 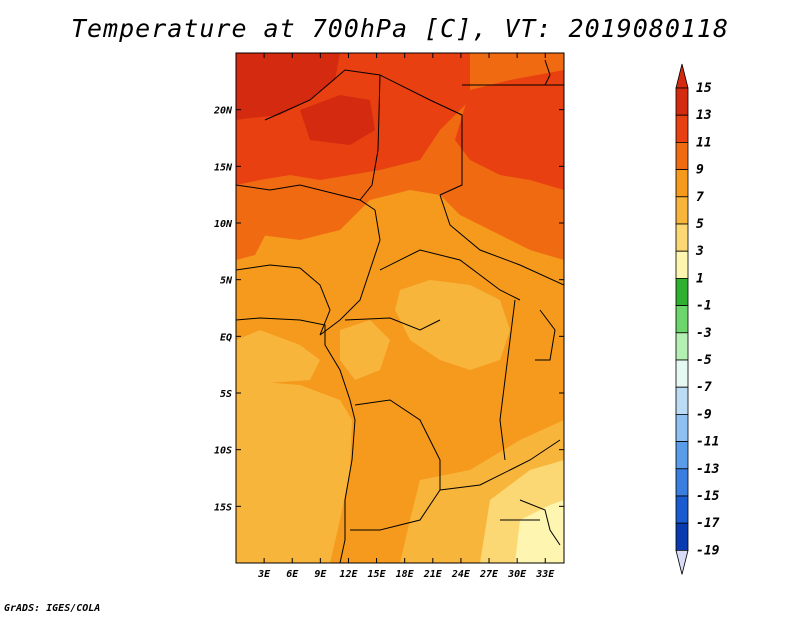 What do you see at coordinates (377, 574) in the screenshot?
I see `lon-tick-label: 15E` at bounding box center [377, 574].